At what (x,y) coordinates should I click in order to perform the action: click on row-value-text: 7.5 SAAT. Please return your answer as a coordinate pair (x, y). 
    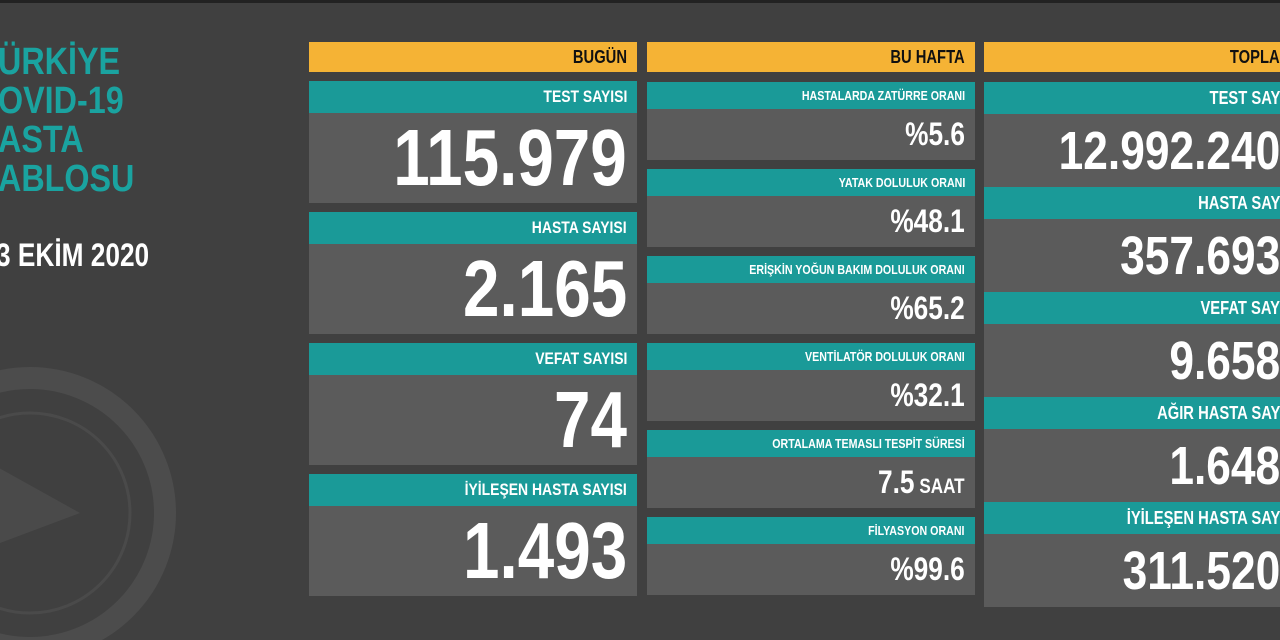
    Looking at the image, I should click on (921, 482).